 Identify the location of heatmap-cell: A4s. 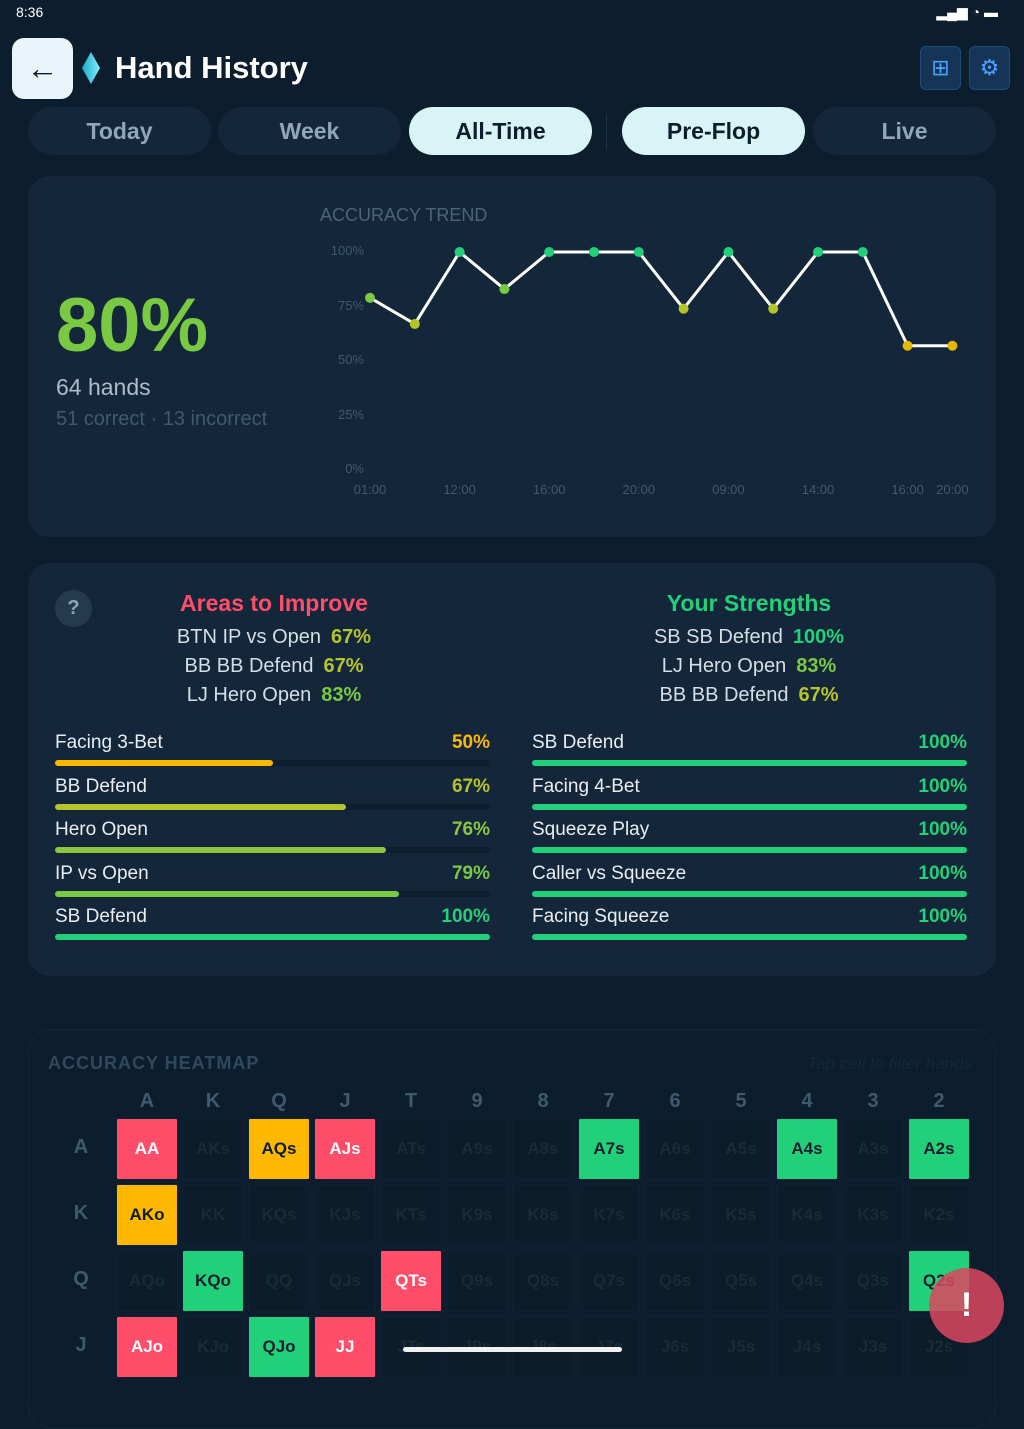
(807, 1149).